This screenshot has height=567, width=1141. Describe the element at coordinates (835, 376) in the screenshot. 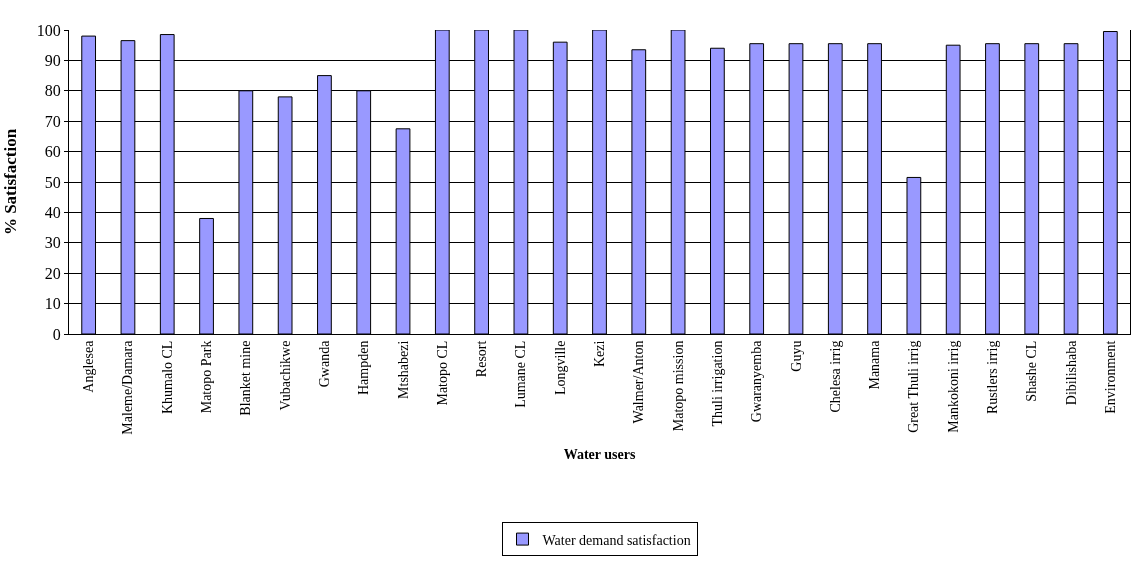

I see `x-tick-label: Chelesa irrig` at that location.